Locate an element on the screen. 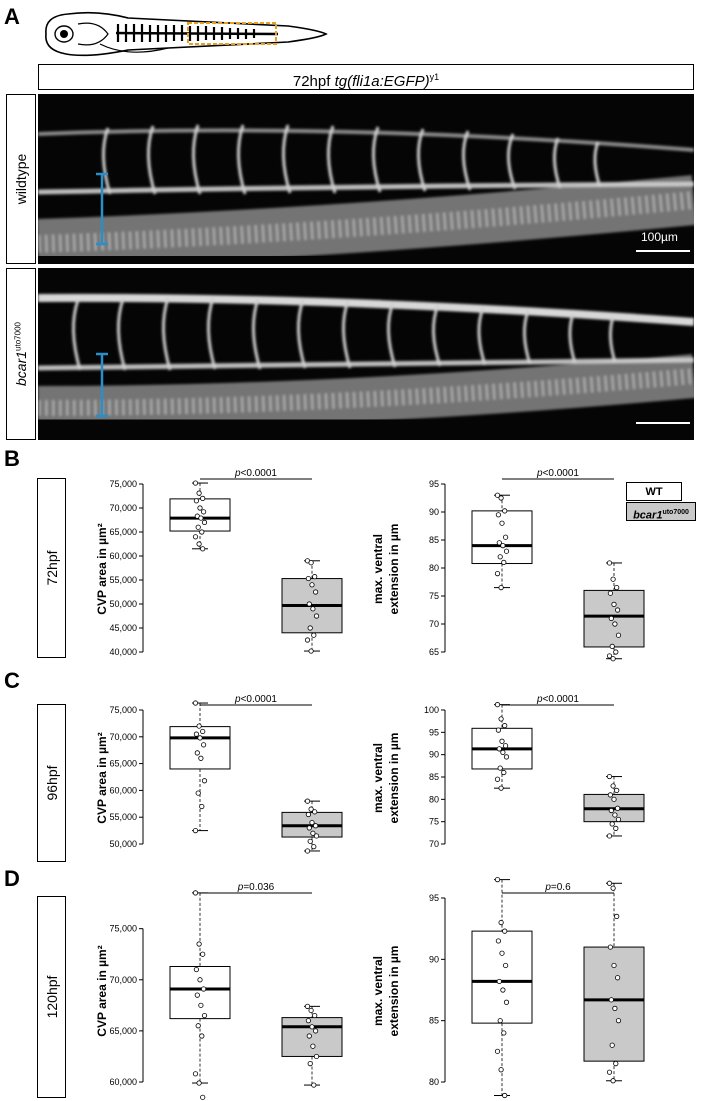 The width and height of the screenshot is (706, 1101). panel-label-c: C is located at coordinates (12, 680).